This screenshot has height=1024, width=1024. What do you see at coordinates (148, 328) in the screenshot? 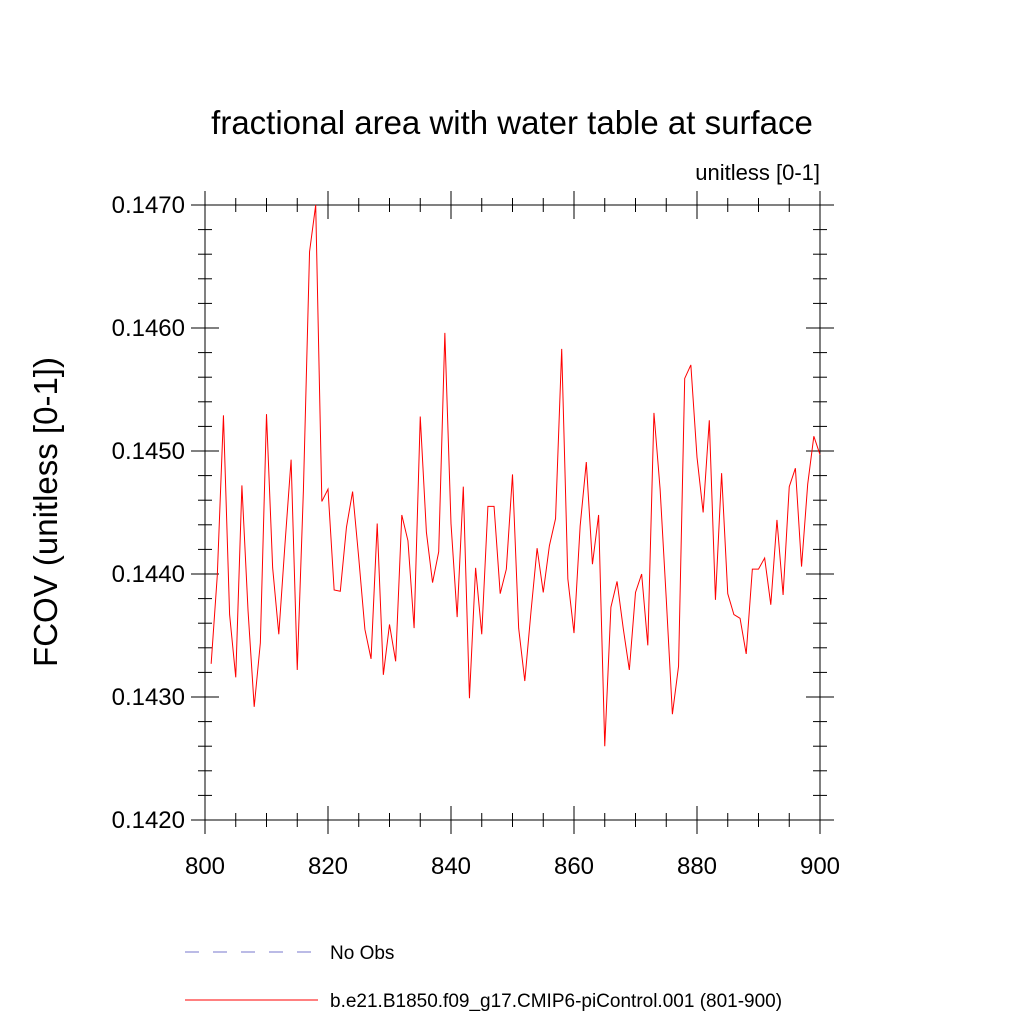
I see `y-tick-label: 0.1460` at bounding box center [148, 328].